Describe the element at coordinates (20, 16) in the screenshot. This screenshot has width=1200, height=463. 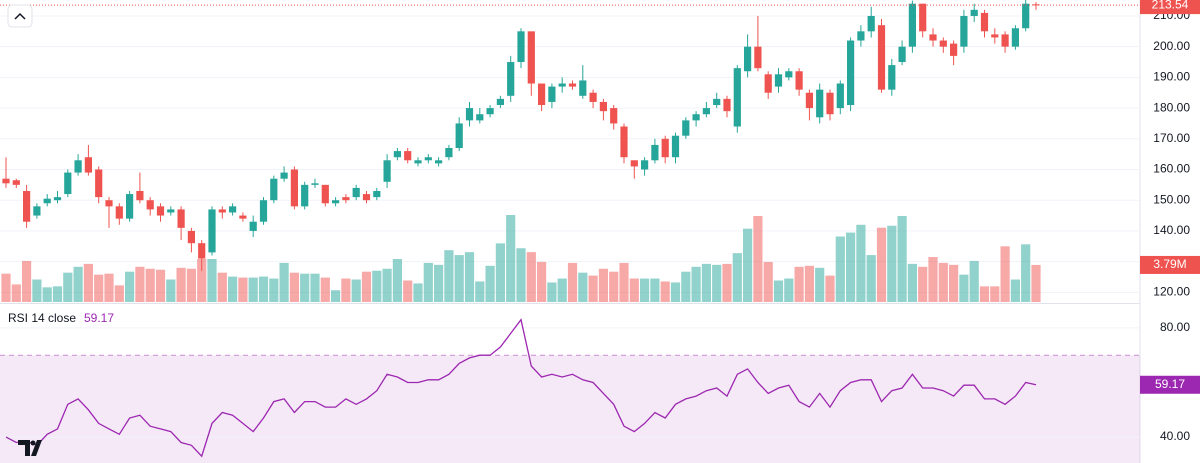
I see `collapse-button` at that location.